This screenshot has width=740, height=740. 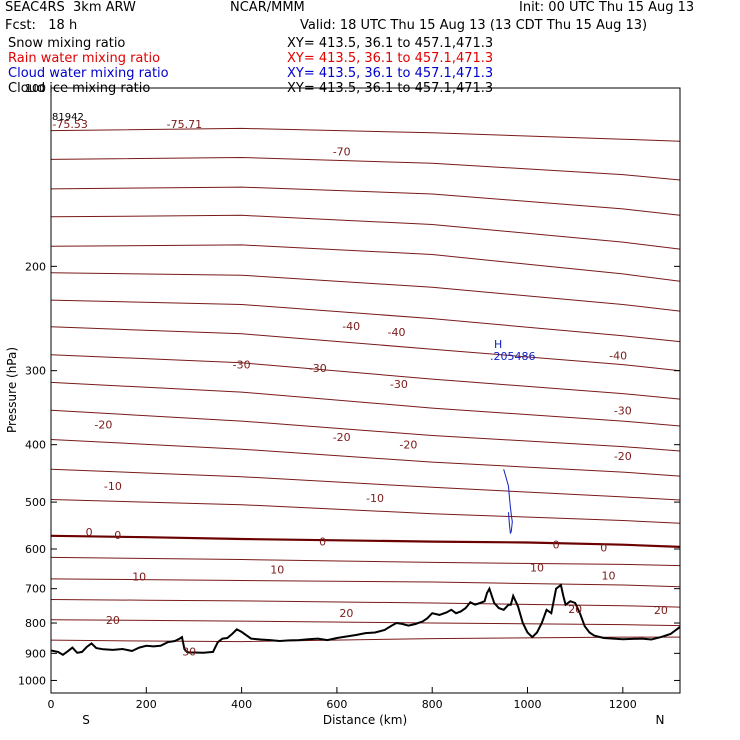 I want to click on terrain-line, so click(x=365, y=619).